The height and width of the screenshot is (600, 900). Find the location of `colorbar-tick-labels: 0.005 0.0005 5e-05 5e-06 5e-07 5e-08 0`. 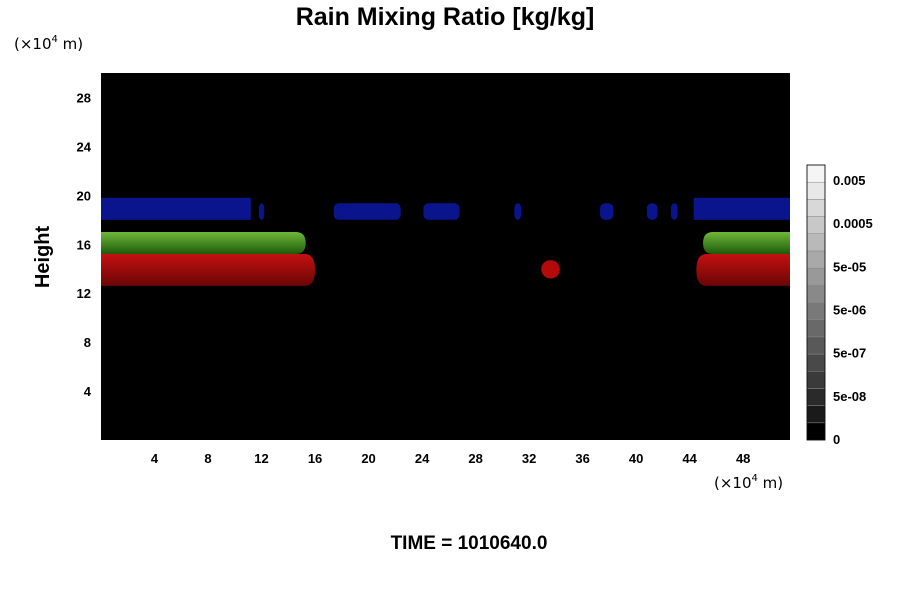

colorbar-tick-labels: 0.005 0.0005 5e-05 5e-06 5e-07 5e-08 0 is located at coordinates (853, 310).